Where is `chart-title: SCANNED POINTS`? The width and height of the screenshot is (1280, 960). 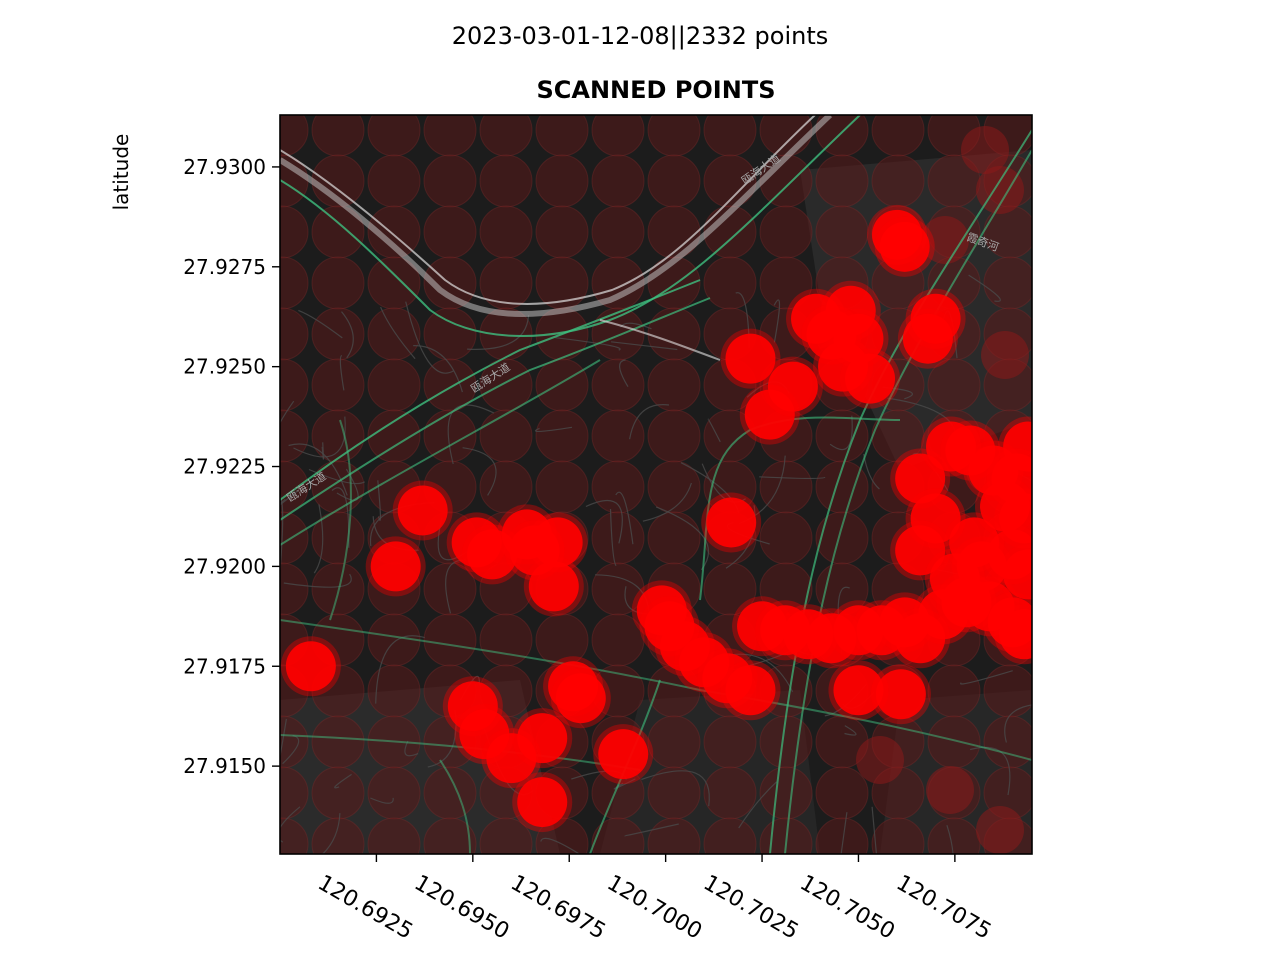 chart-title: SCANNED POINTS is located at coordinates (656, 90).